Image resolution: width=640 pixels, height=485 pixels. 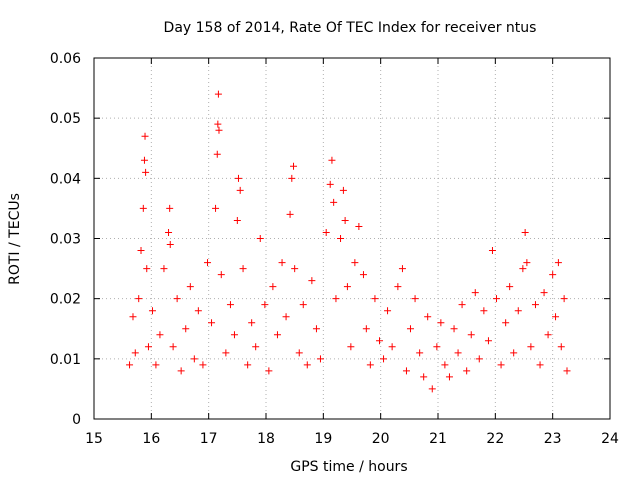 I want to click on x-tick-label: 19, so click(x=323, y=439).